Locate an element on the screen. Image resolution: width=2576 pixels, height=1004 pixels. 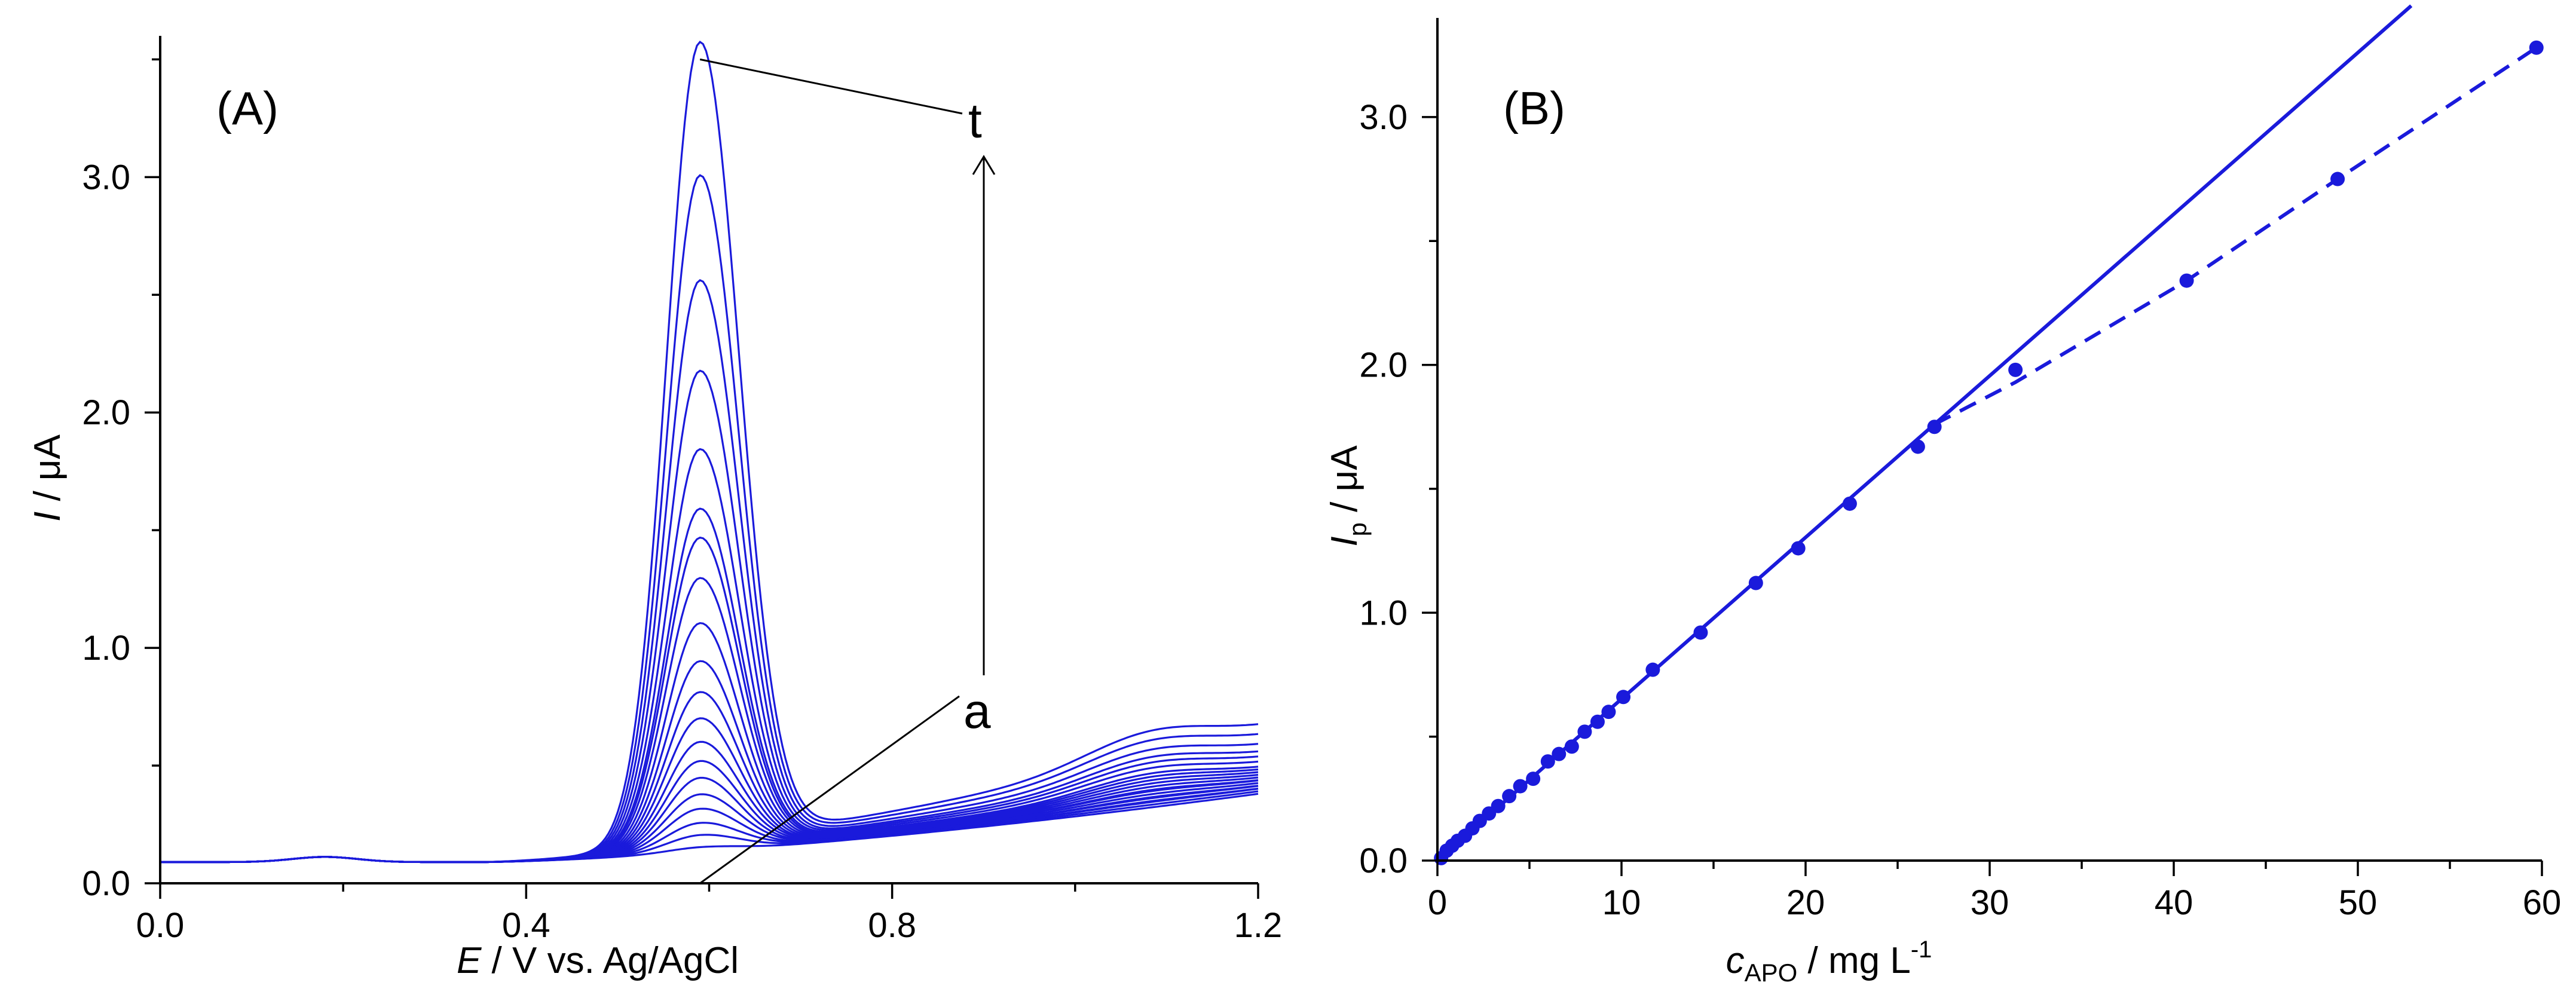
panel-a-label: (A) is located at coordinates (247, 108).